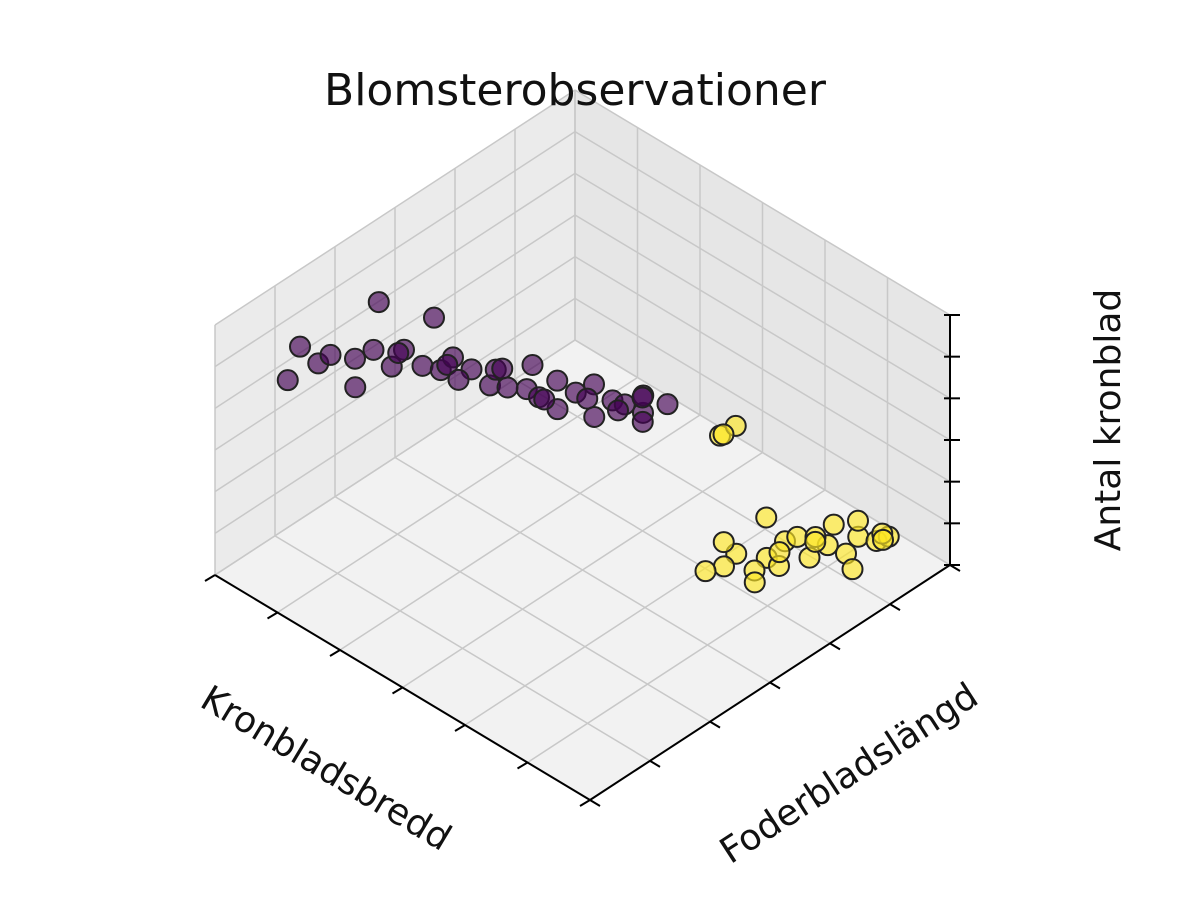 The width and height of the screenshot is (1200, 900). Describe the element at coordinates (575, 90) in the screenshot. I see `chart-title: Blomsterobservationer` at that location.